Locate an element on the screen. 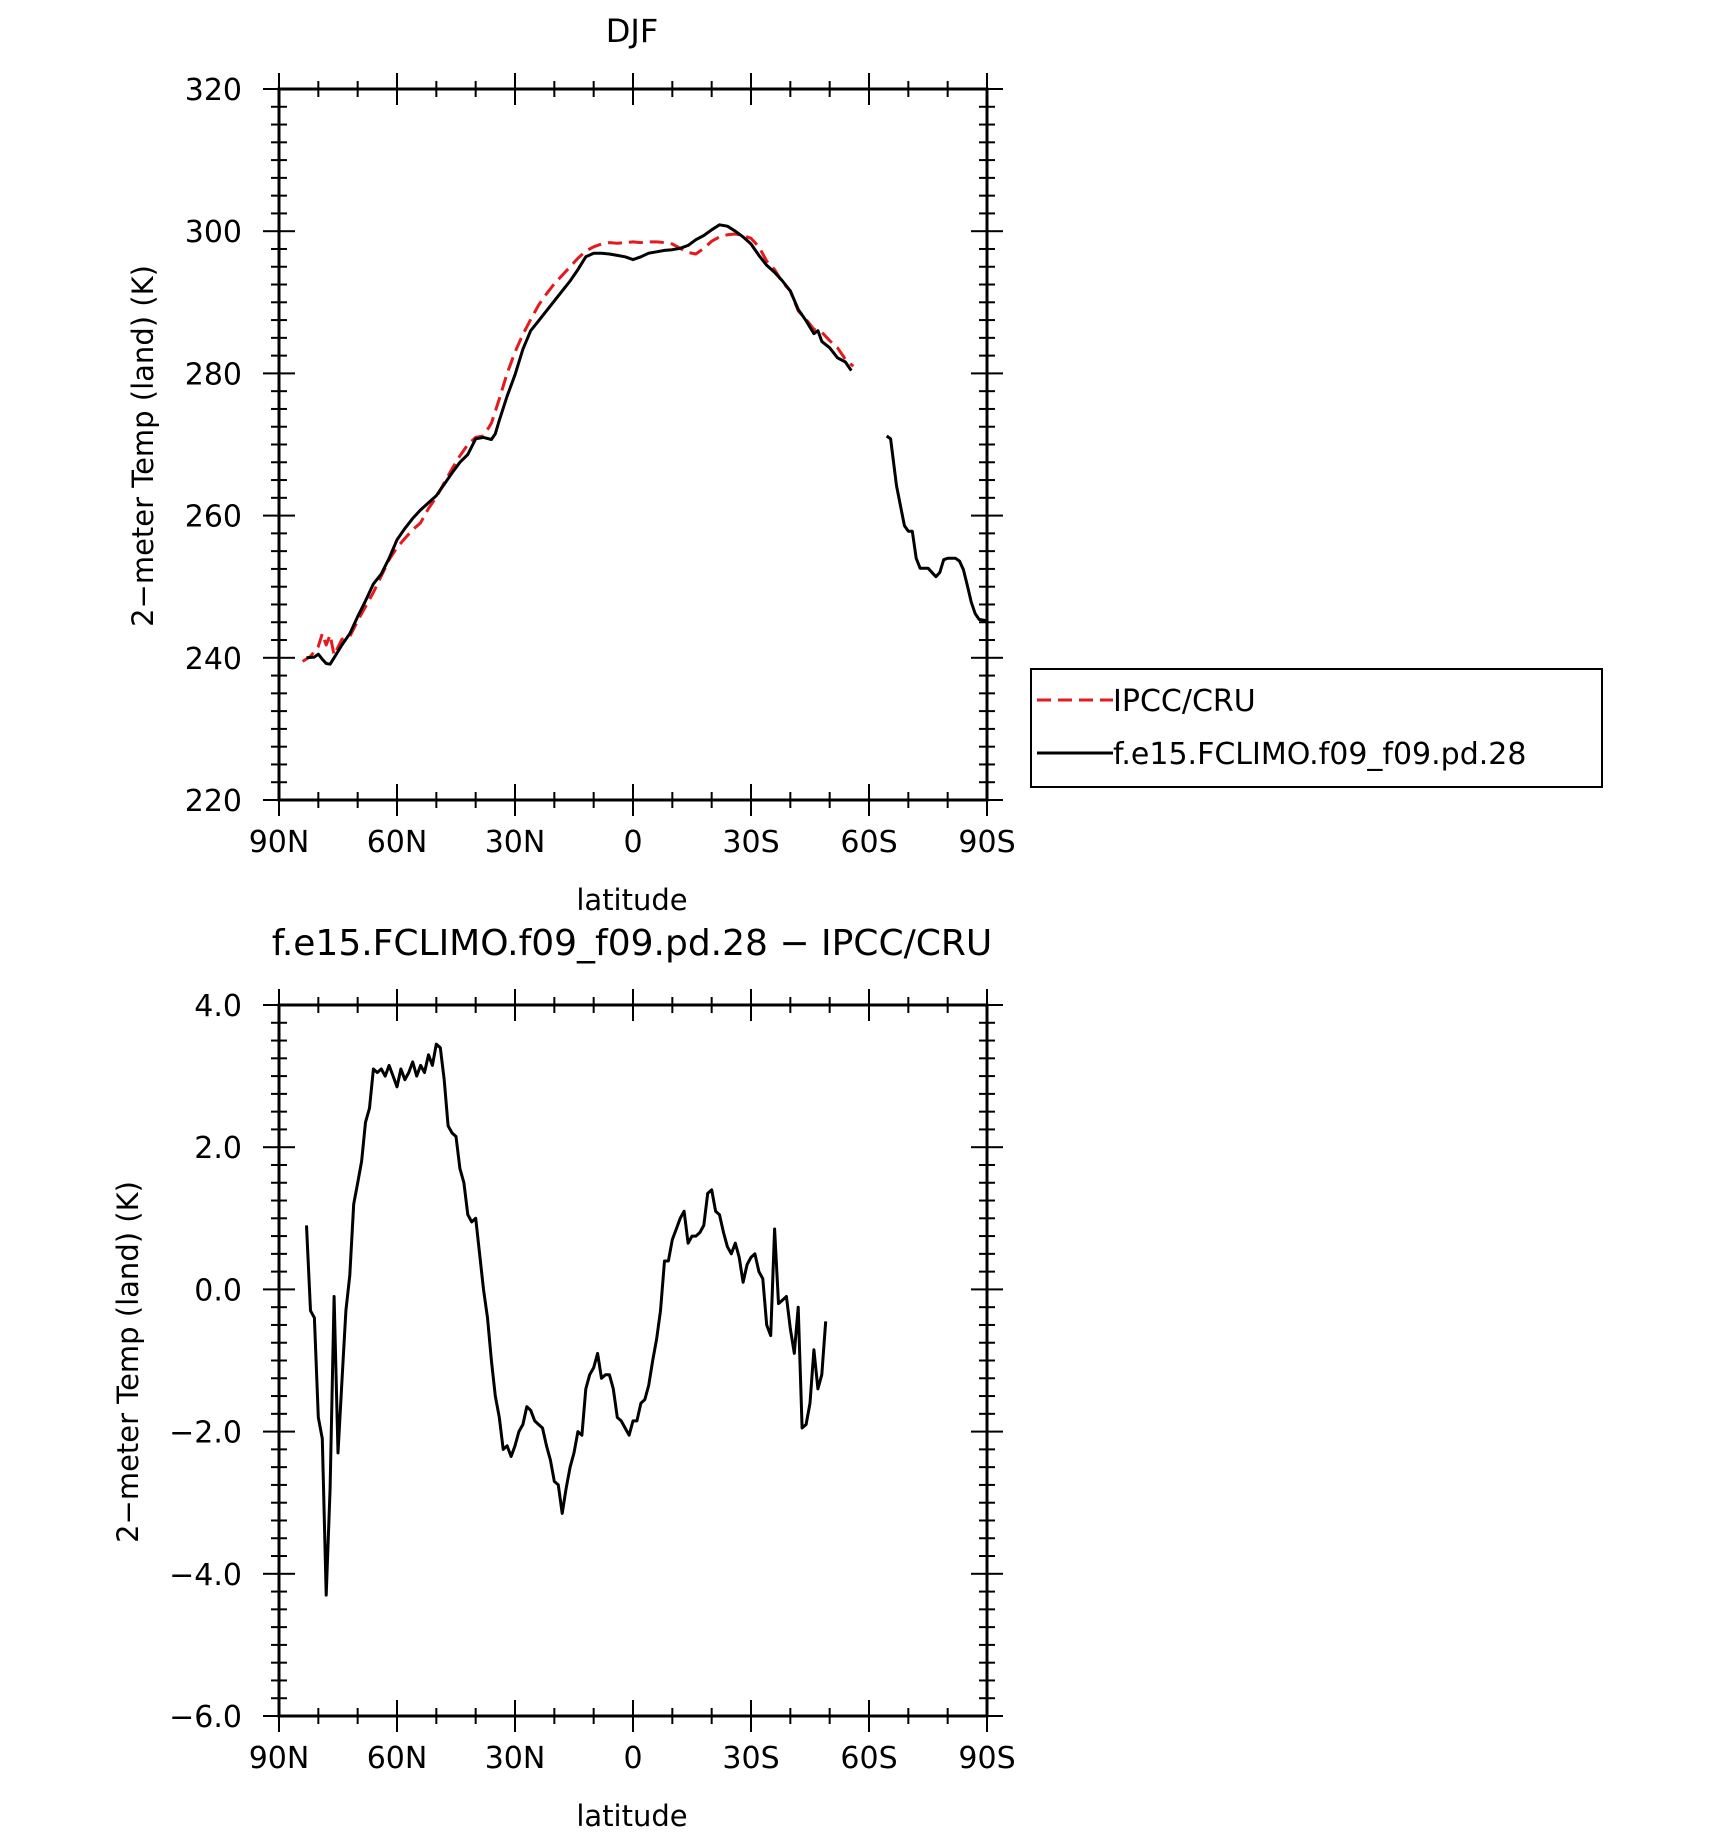  top-xtick-label-0: 0 is located at coordinates (632, 842).